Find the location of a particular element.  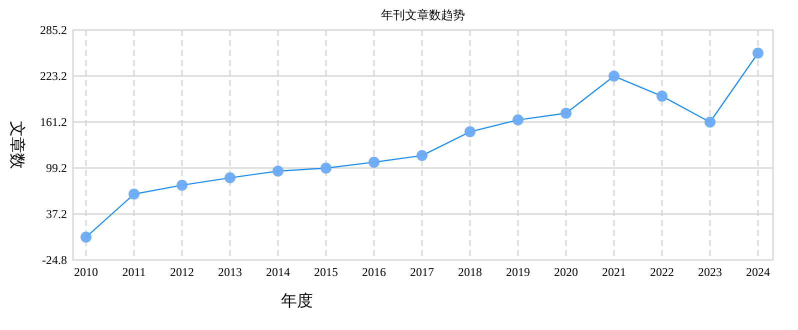

x-tick-label: 2023 is located at coordinates (710, 272).